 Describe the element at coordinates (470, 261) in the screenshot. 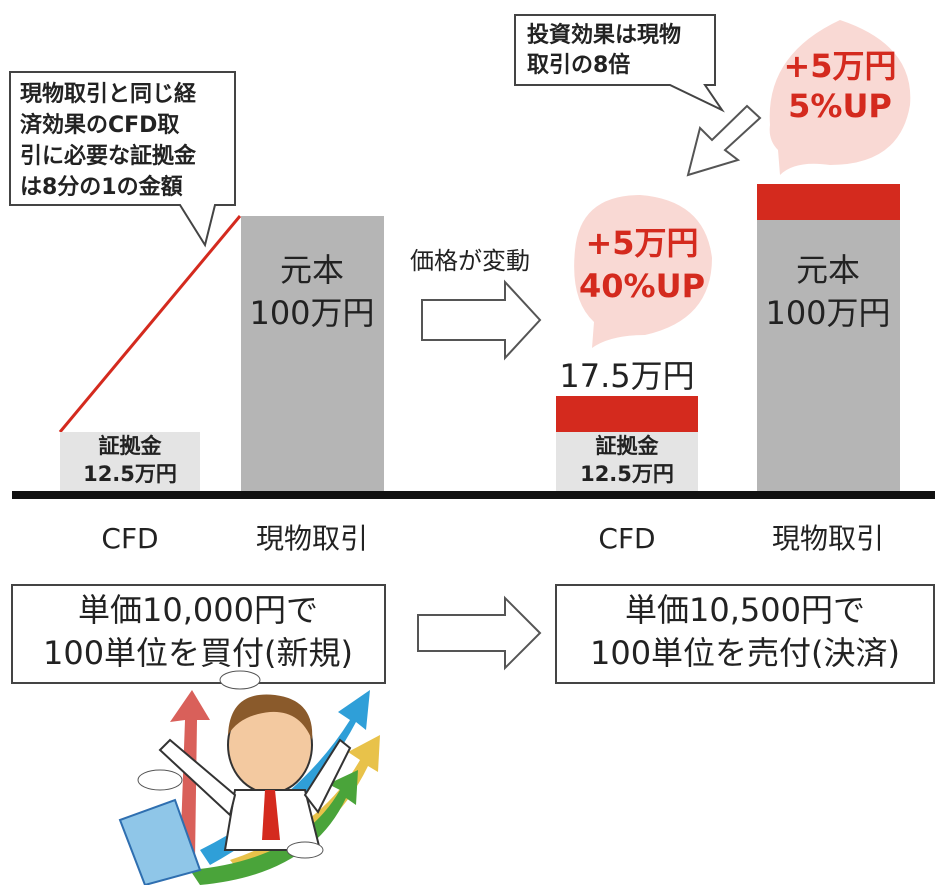

I see `price-change: 価格が変動` at that location.